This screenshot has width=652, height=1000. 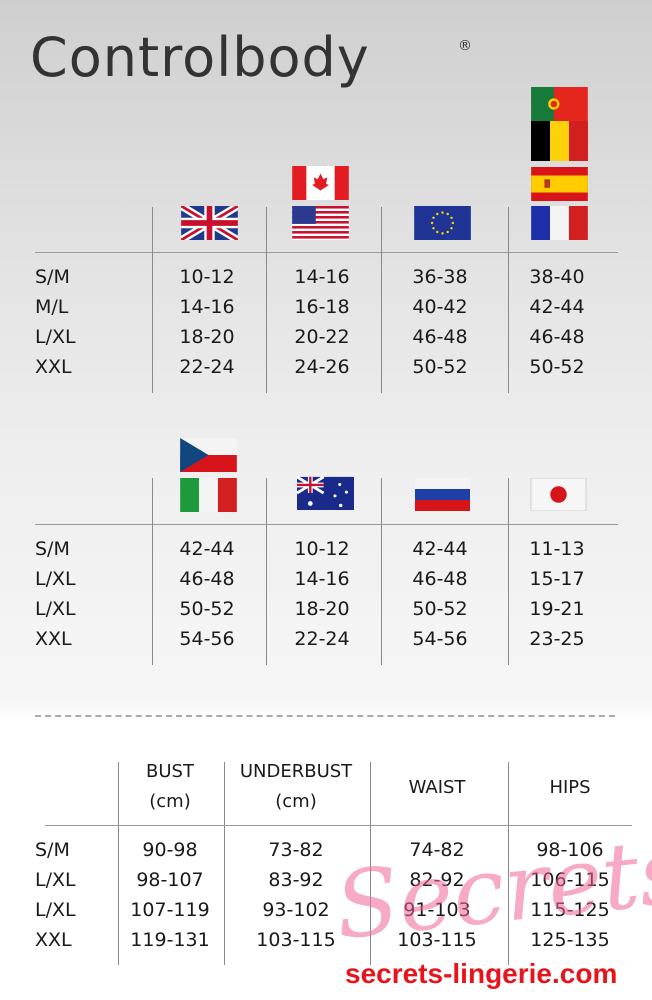 What do you see at coordinates (559, 223) in the screenshot?
I see `flag-france-icon` at bounding box center [559, 223].